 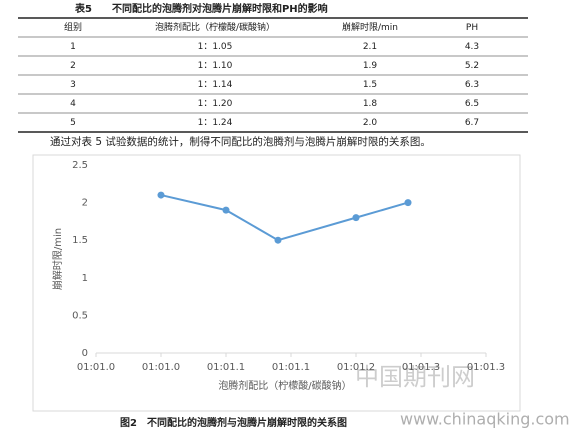 What do you see at coordinates (415, 377) in the screenshot?
I see `watermark-cn: 中国期刊网` at bounding box center [415, 377].